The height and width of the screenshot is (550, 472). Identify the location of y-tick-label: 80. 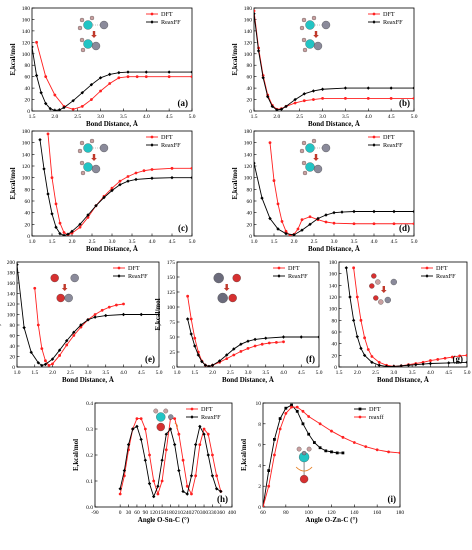
(335, 321).